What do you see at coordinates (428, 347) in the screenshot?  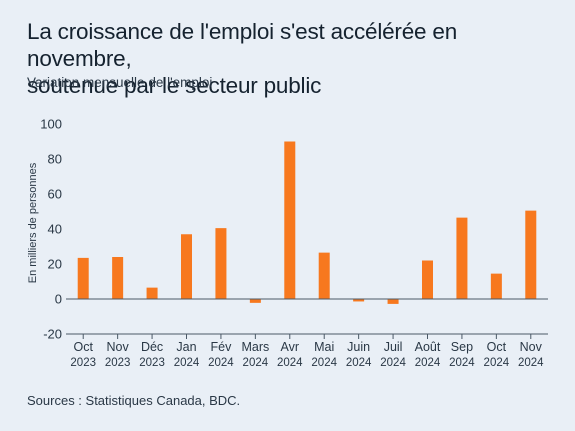 I see `x-tick-label-month: Août` at bounding box center [428, 347].